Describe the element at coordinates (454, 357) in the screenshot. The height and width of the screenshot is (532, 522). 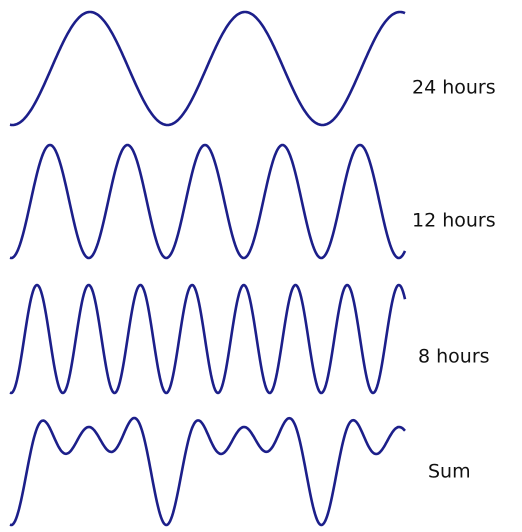
I see `label: 8 hours` at that location.